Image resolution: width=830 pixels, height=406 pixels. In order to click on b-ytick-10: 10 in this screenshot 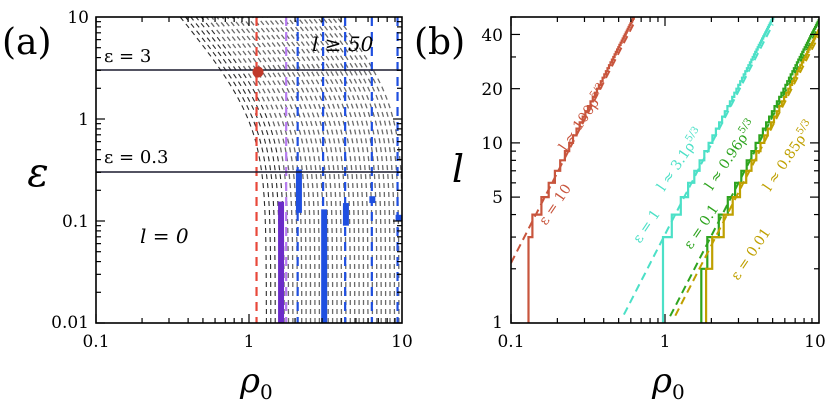, I will do `click(492, 144)`.